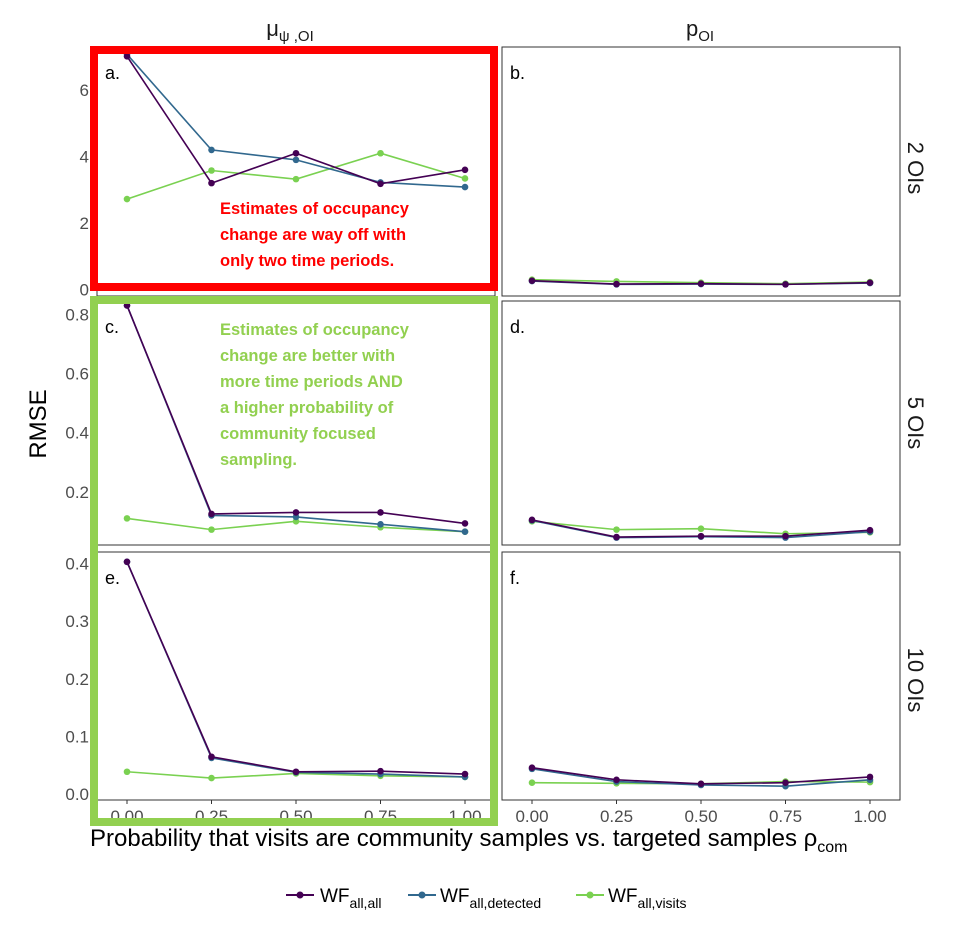  I want to click on y-tick-label: 2, so click(84, 223).